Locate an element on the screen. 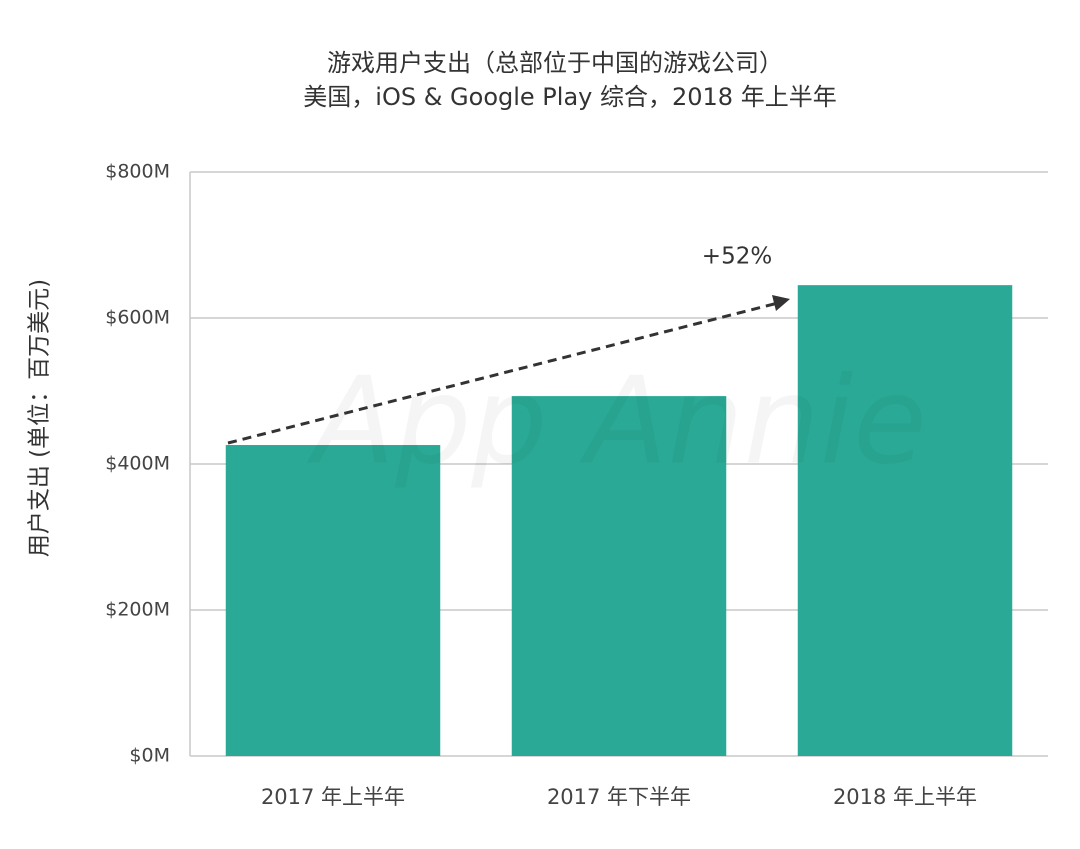 This screenshot has height=849, width=1080. chart-subtitle: 美国，iOS & Google Play 综合，2018 年上半年 is located at coordinates (569, 97).